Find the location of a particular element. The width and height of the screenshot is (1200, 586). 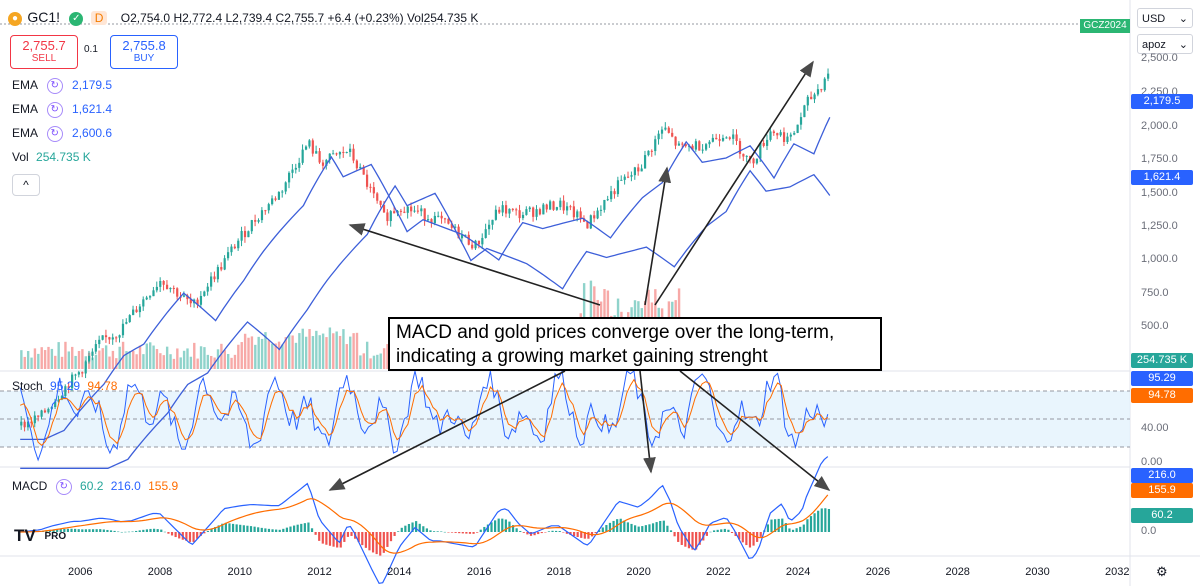

interval-badge: D is located at coordinates (99, 18).